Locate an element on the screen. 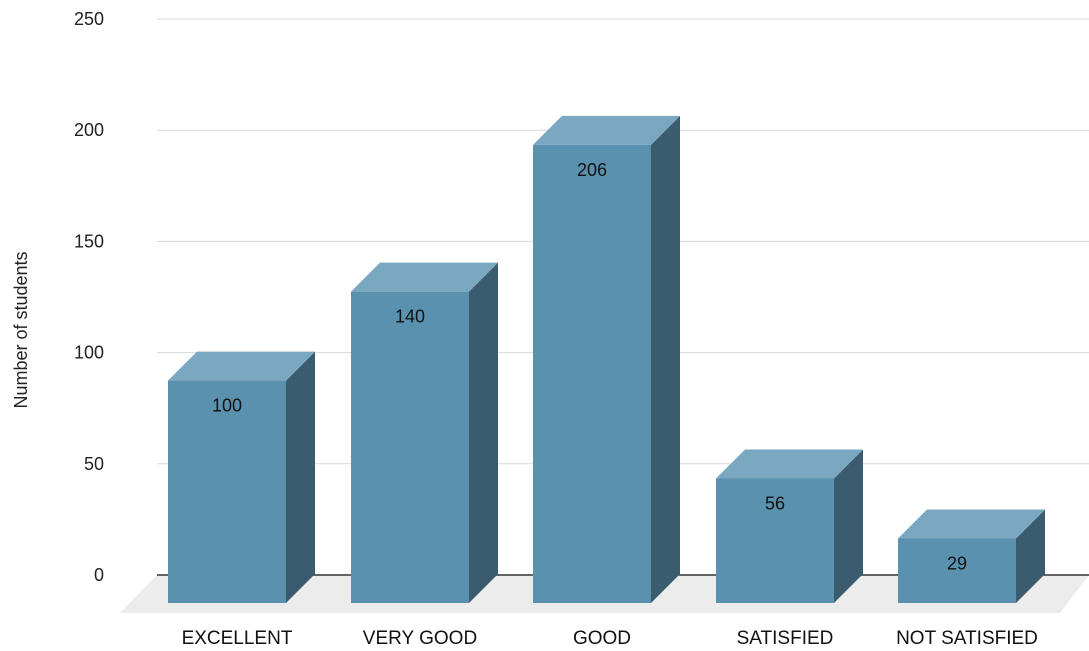 The height and width of the screenshot is (651, 1089). data-label: 56 is located at coordinates (775, 503).